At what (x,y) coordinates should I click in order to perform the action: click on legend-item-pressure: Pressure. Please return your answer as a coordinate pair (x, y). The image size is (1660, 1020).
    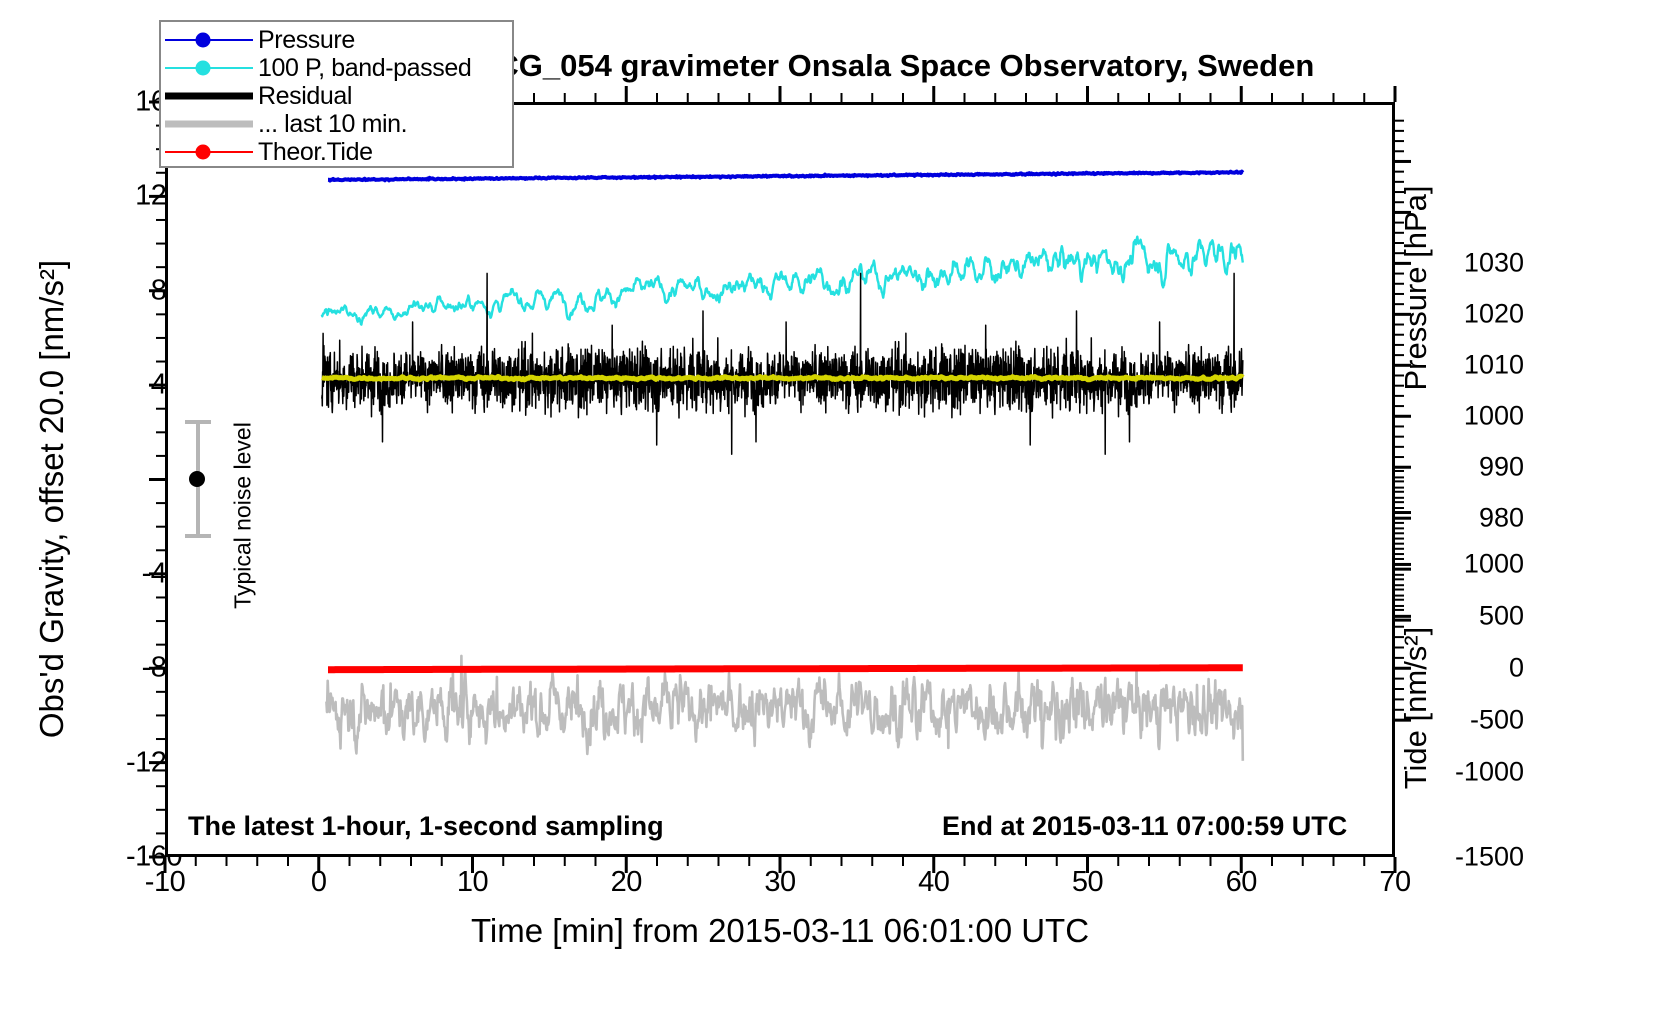
    Looking at the image, I should click on (336, 40).